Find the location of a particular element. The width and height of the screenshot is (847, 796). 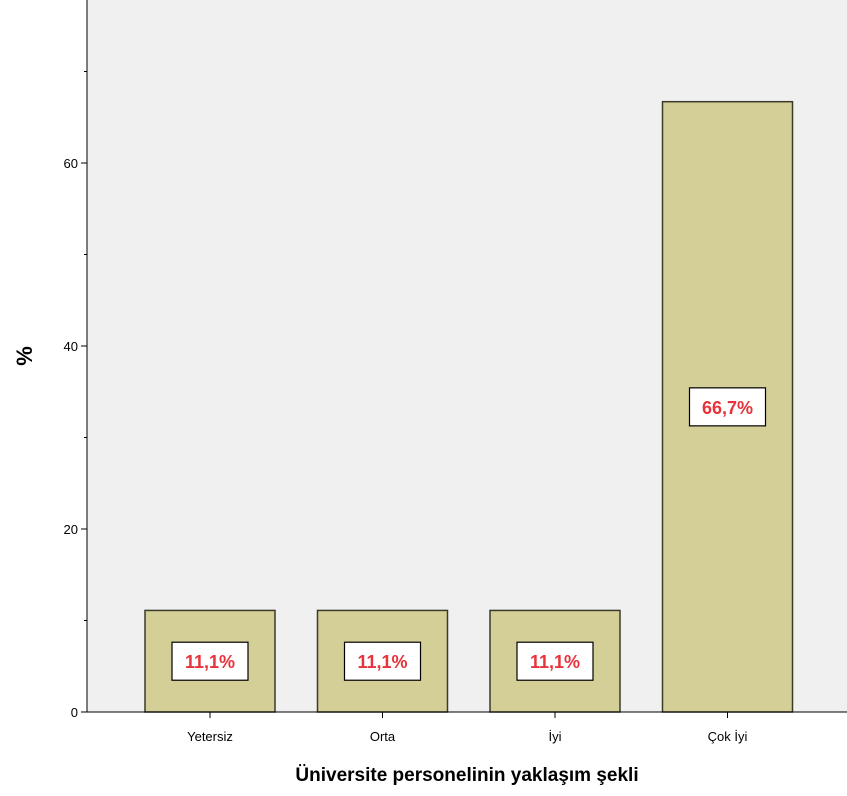

x-tick-label: Yetersiz is located at coordinates (210, 736).